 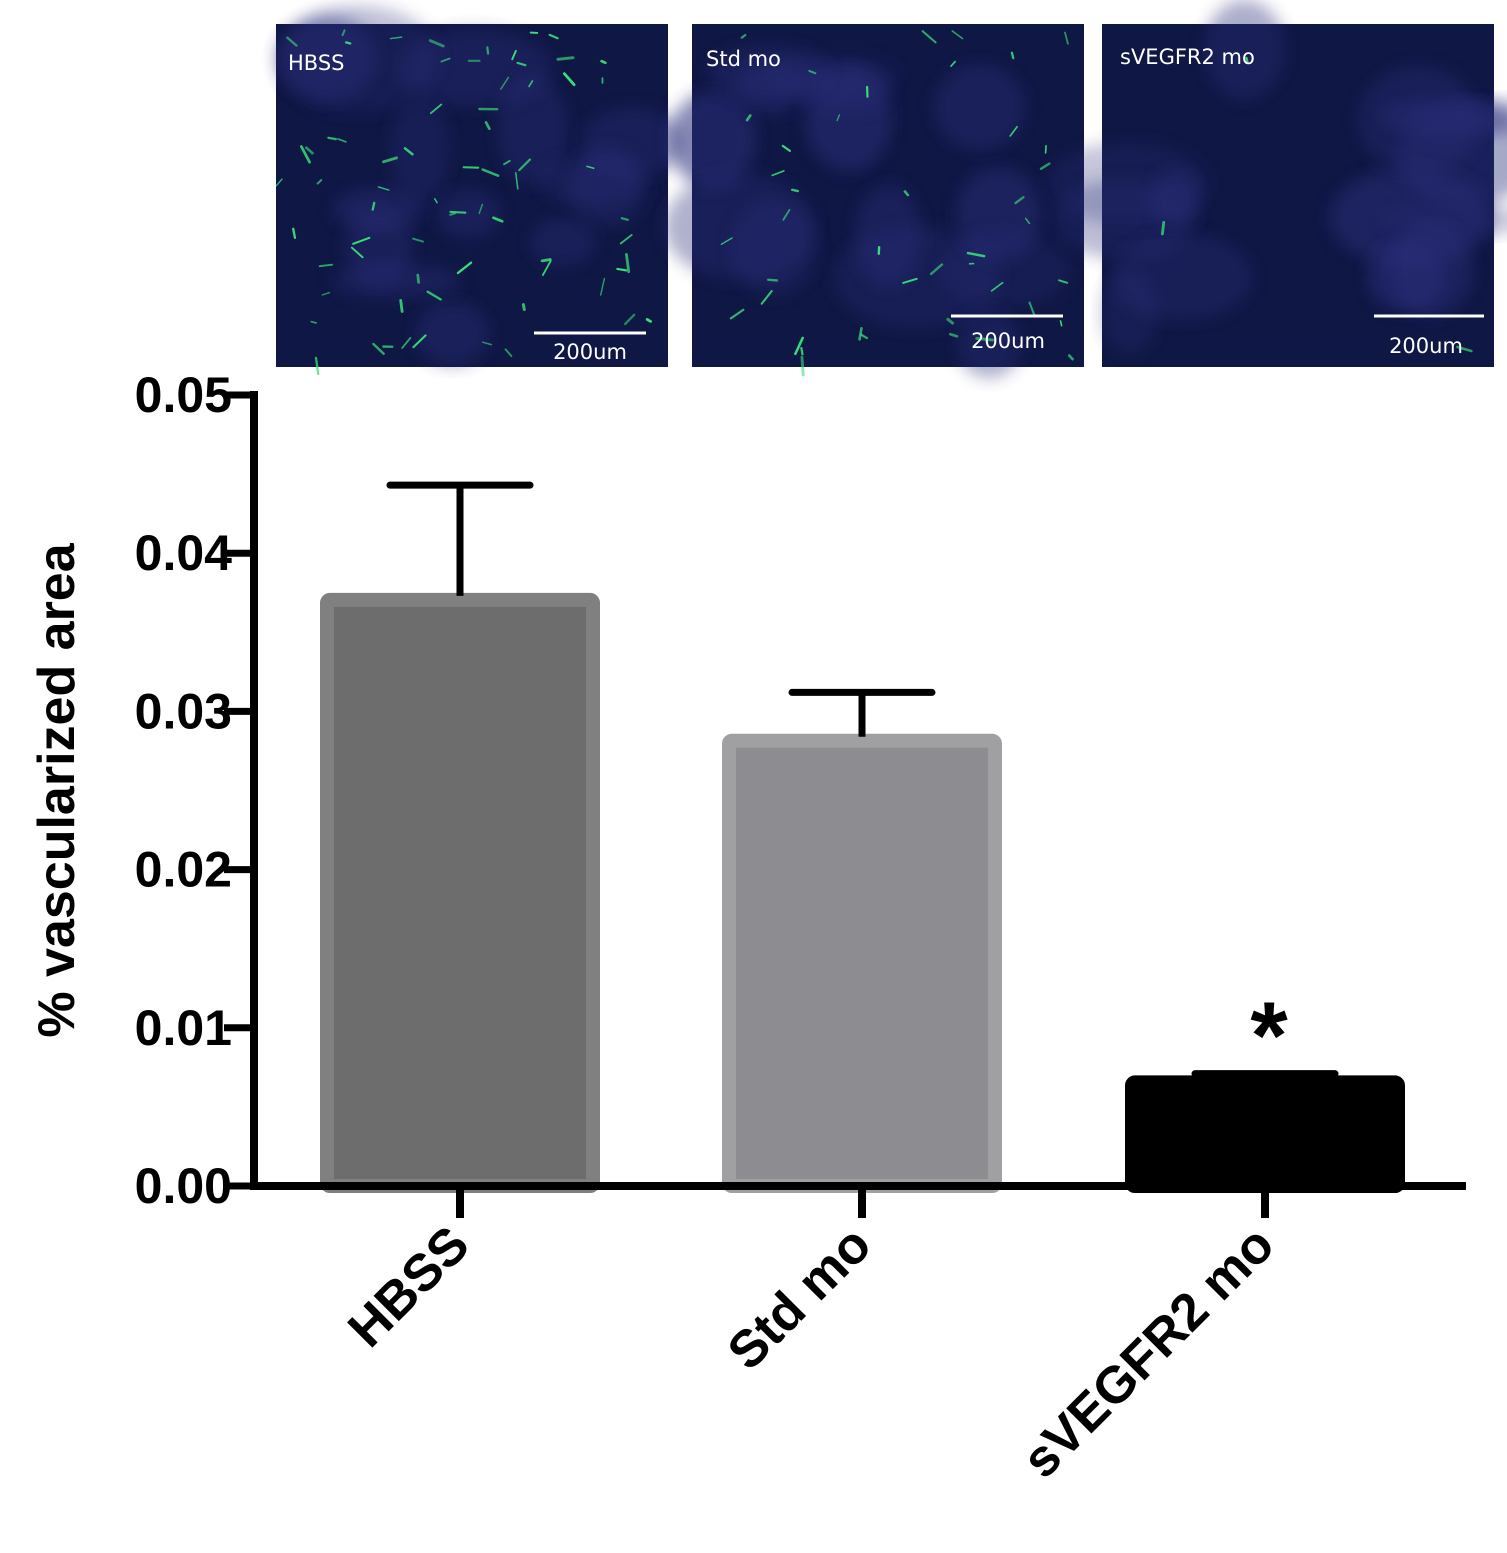 I want to click on panel-label-std-mo: Std mo, so click(x=743, y=59).